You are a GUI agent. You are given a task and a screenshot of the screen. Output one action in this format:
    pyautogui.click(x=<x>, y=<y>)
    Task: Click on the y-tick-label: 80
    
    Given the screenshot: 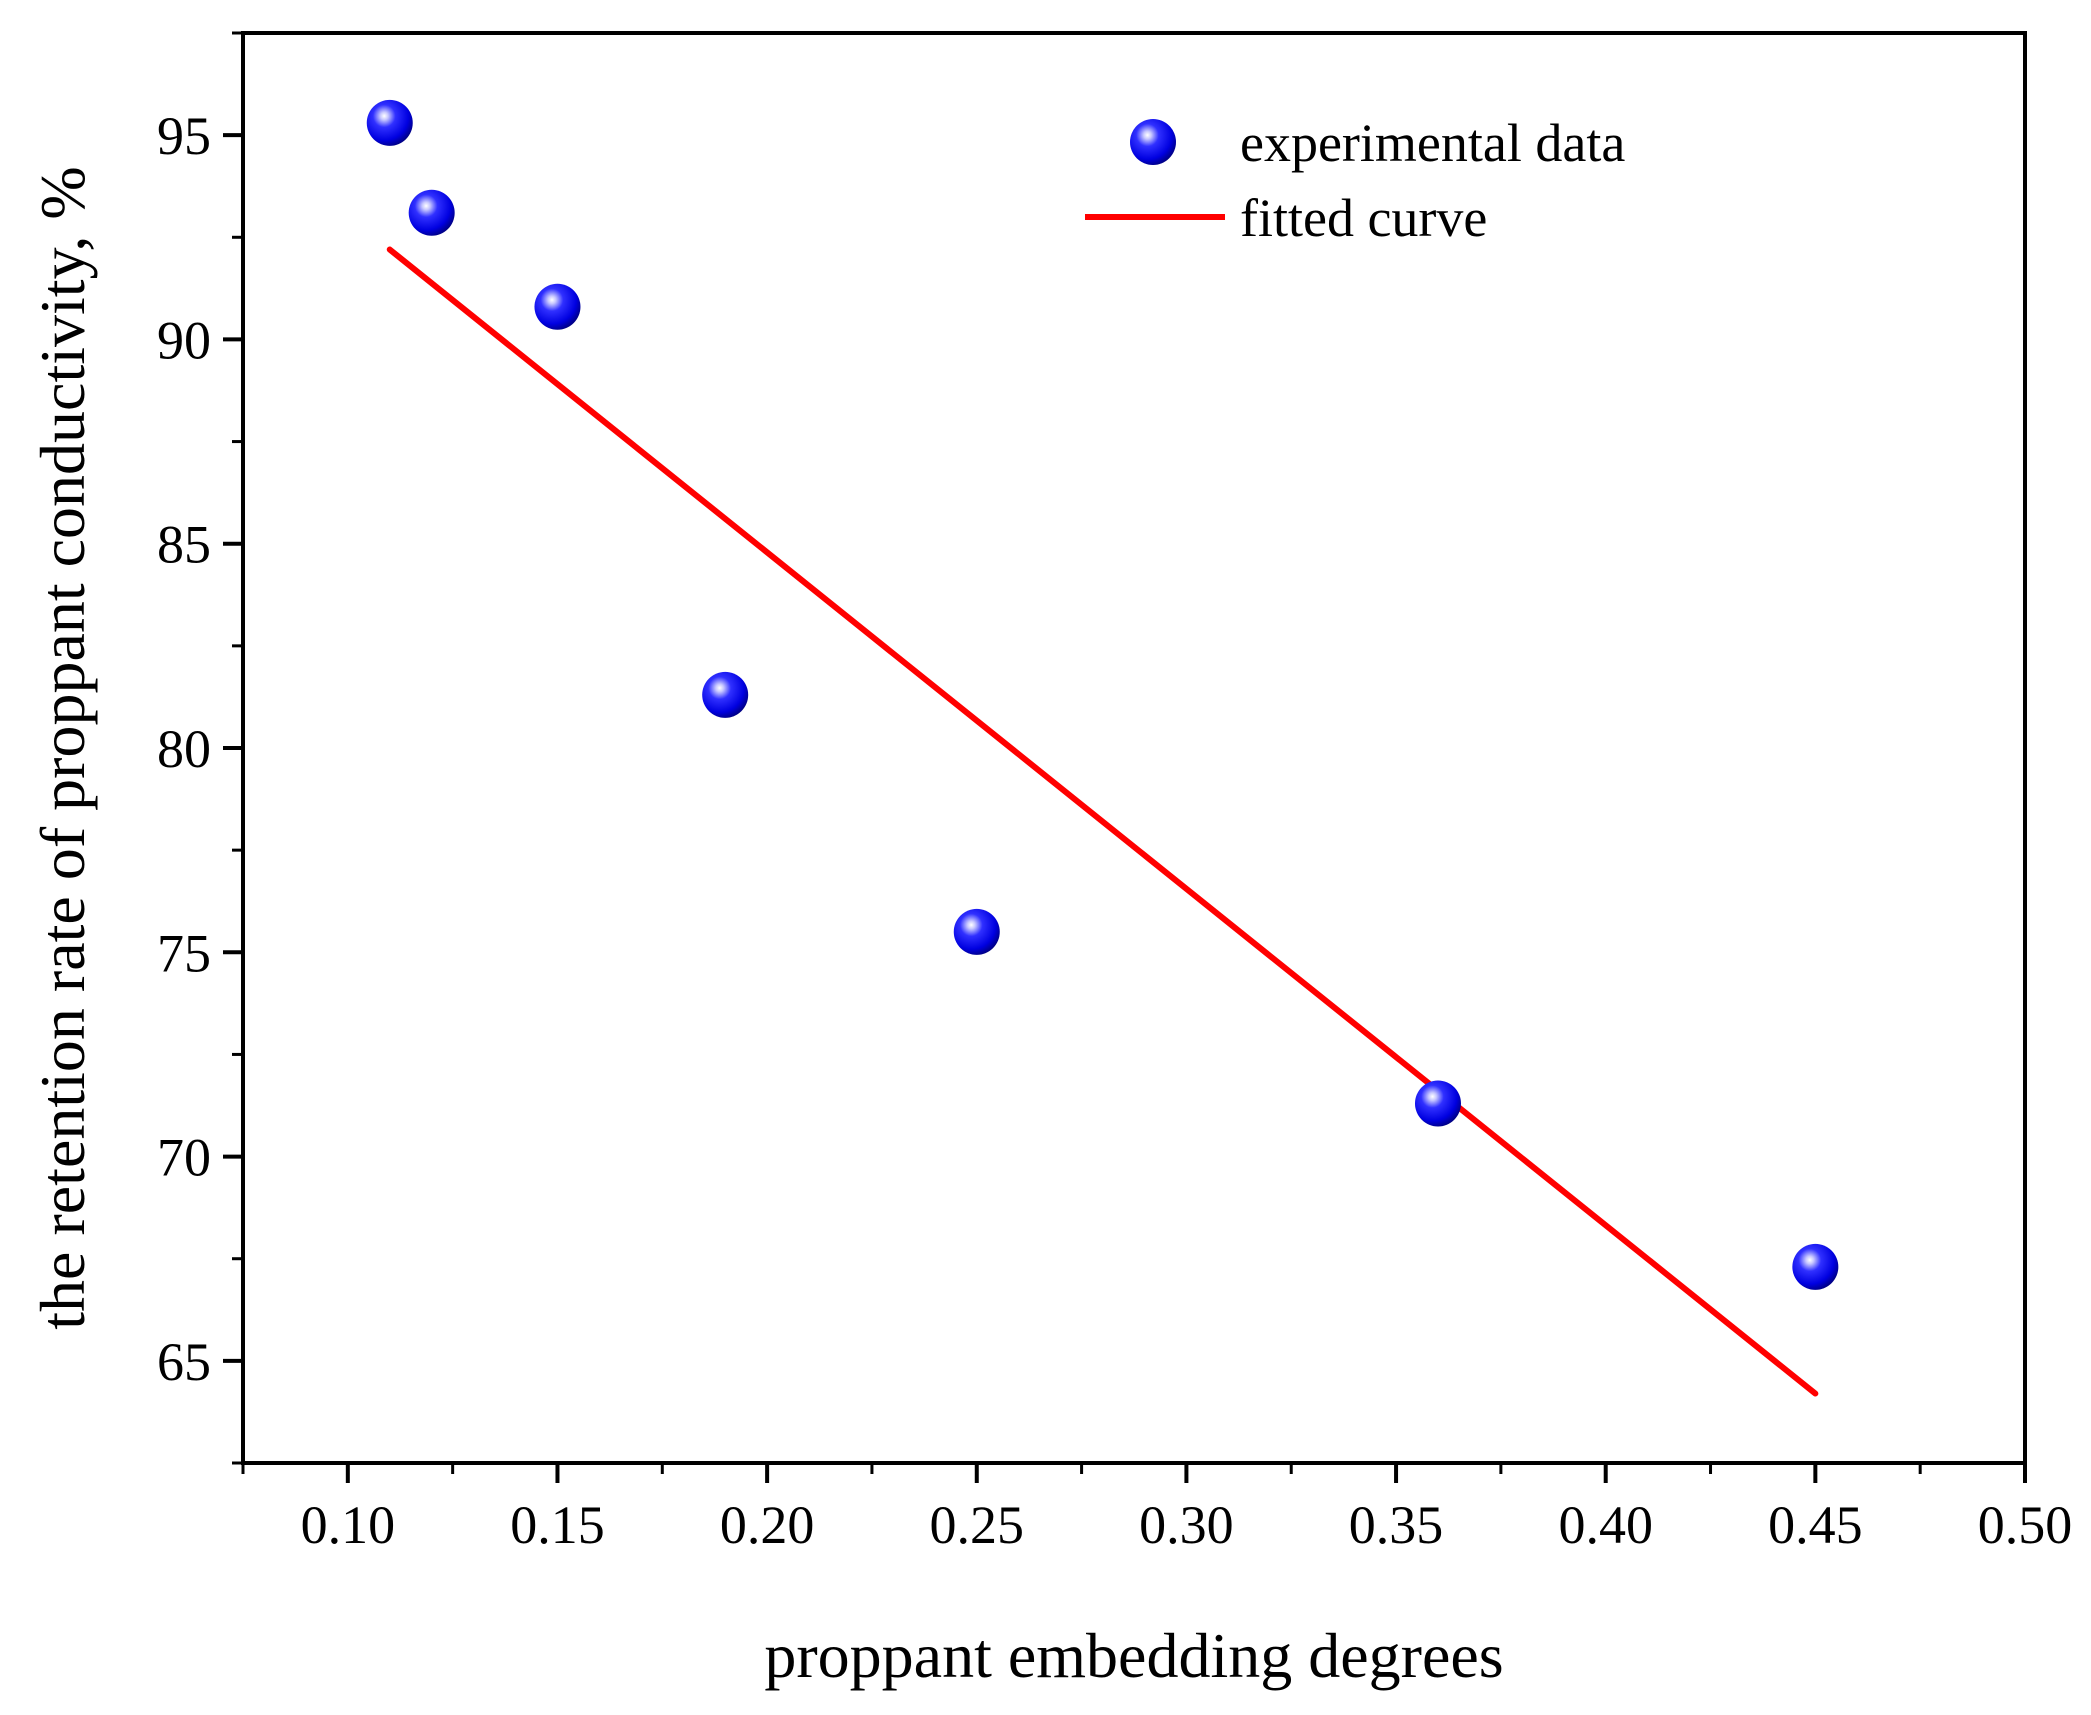 What is the action you would take?
    pyautogui.click(x=184, y=749)
    